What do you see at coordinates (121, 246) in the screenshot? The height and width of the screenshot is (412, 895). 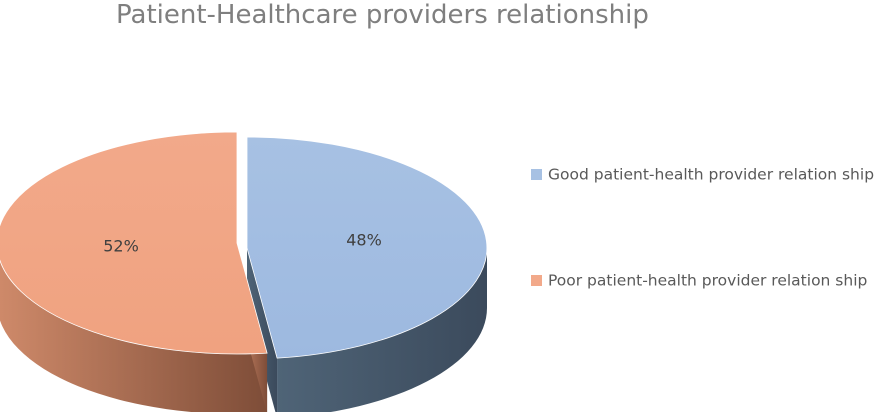 I see `data-label-1: 52%` at bounding box center [121, 246].